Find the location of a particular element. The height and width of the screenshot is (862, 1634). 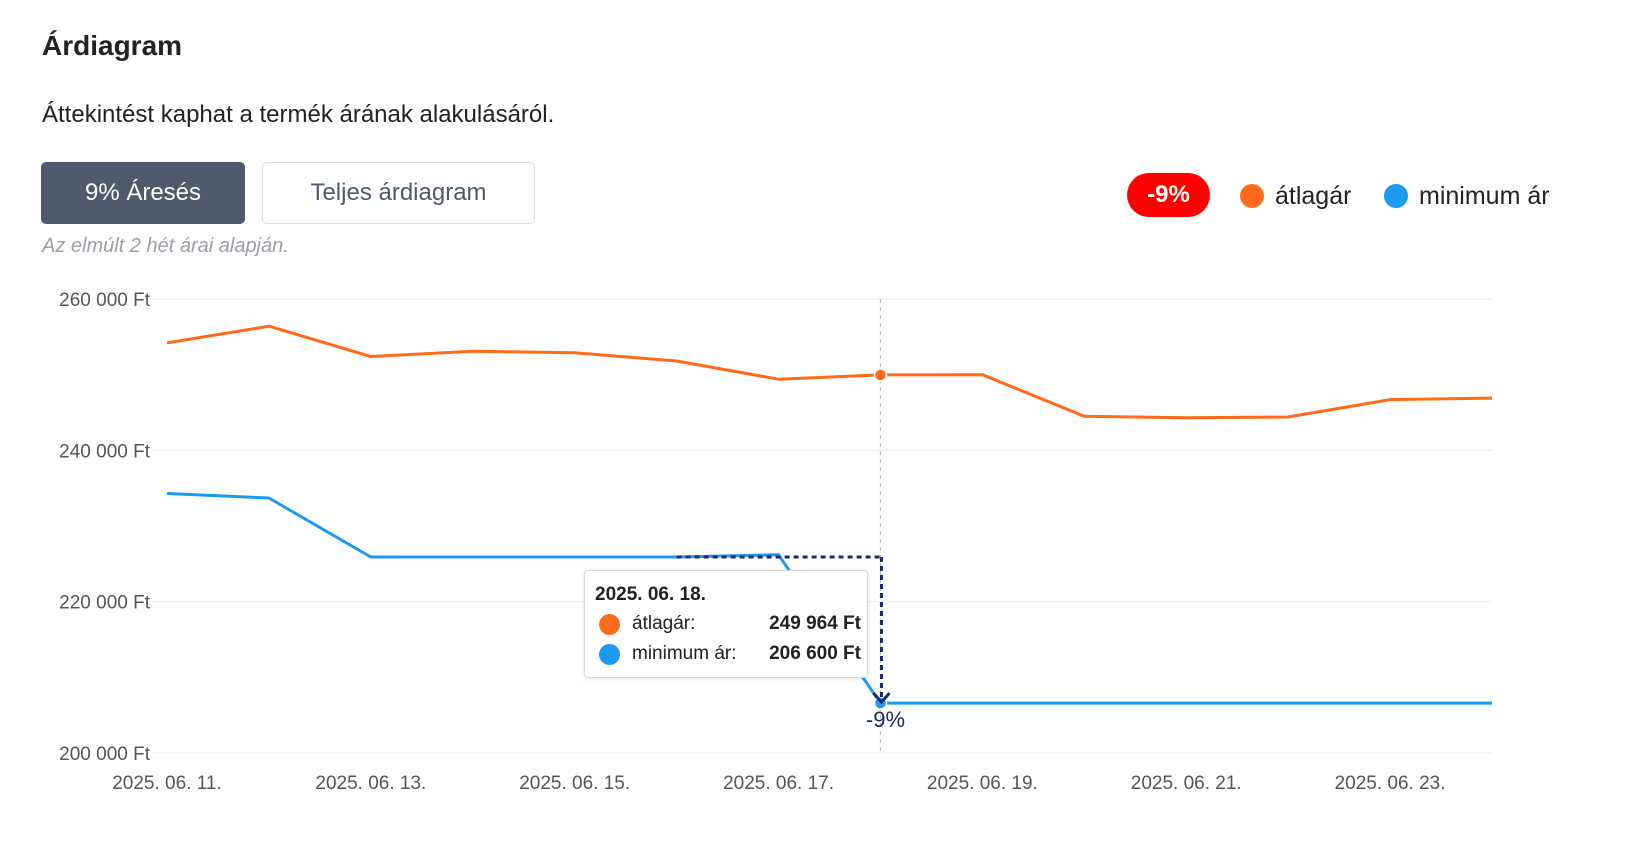

x-tick-label: 2025. 06. 15. is located at coordinates (574, 783).